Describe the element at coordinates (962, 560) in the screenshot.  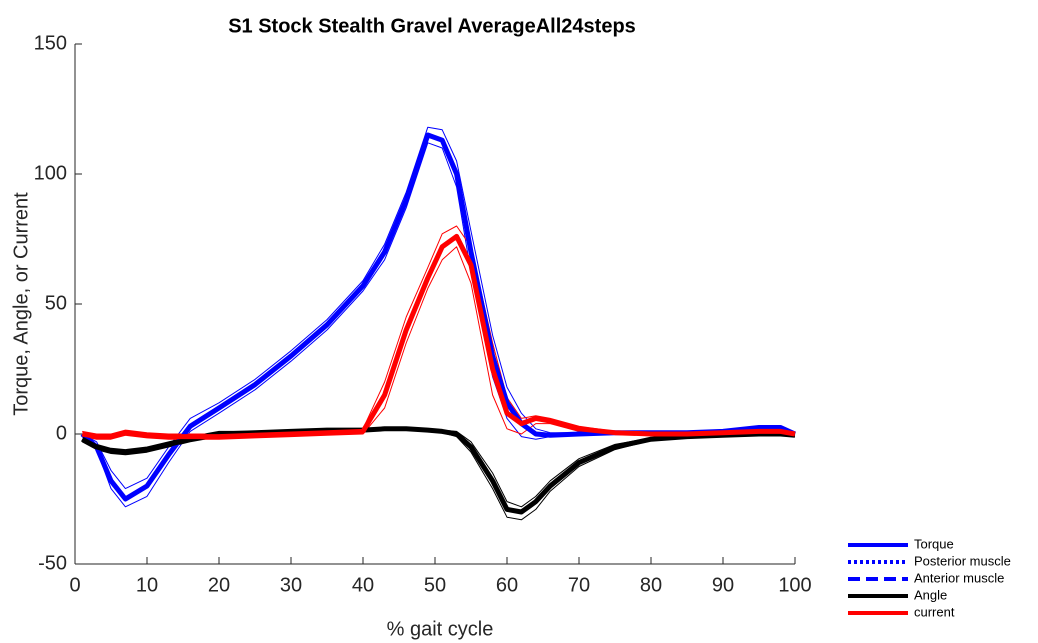
I see `legend-label: Posterior muscle` at that location.